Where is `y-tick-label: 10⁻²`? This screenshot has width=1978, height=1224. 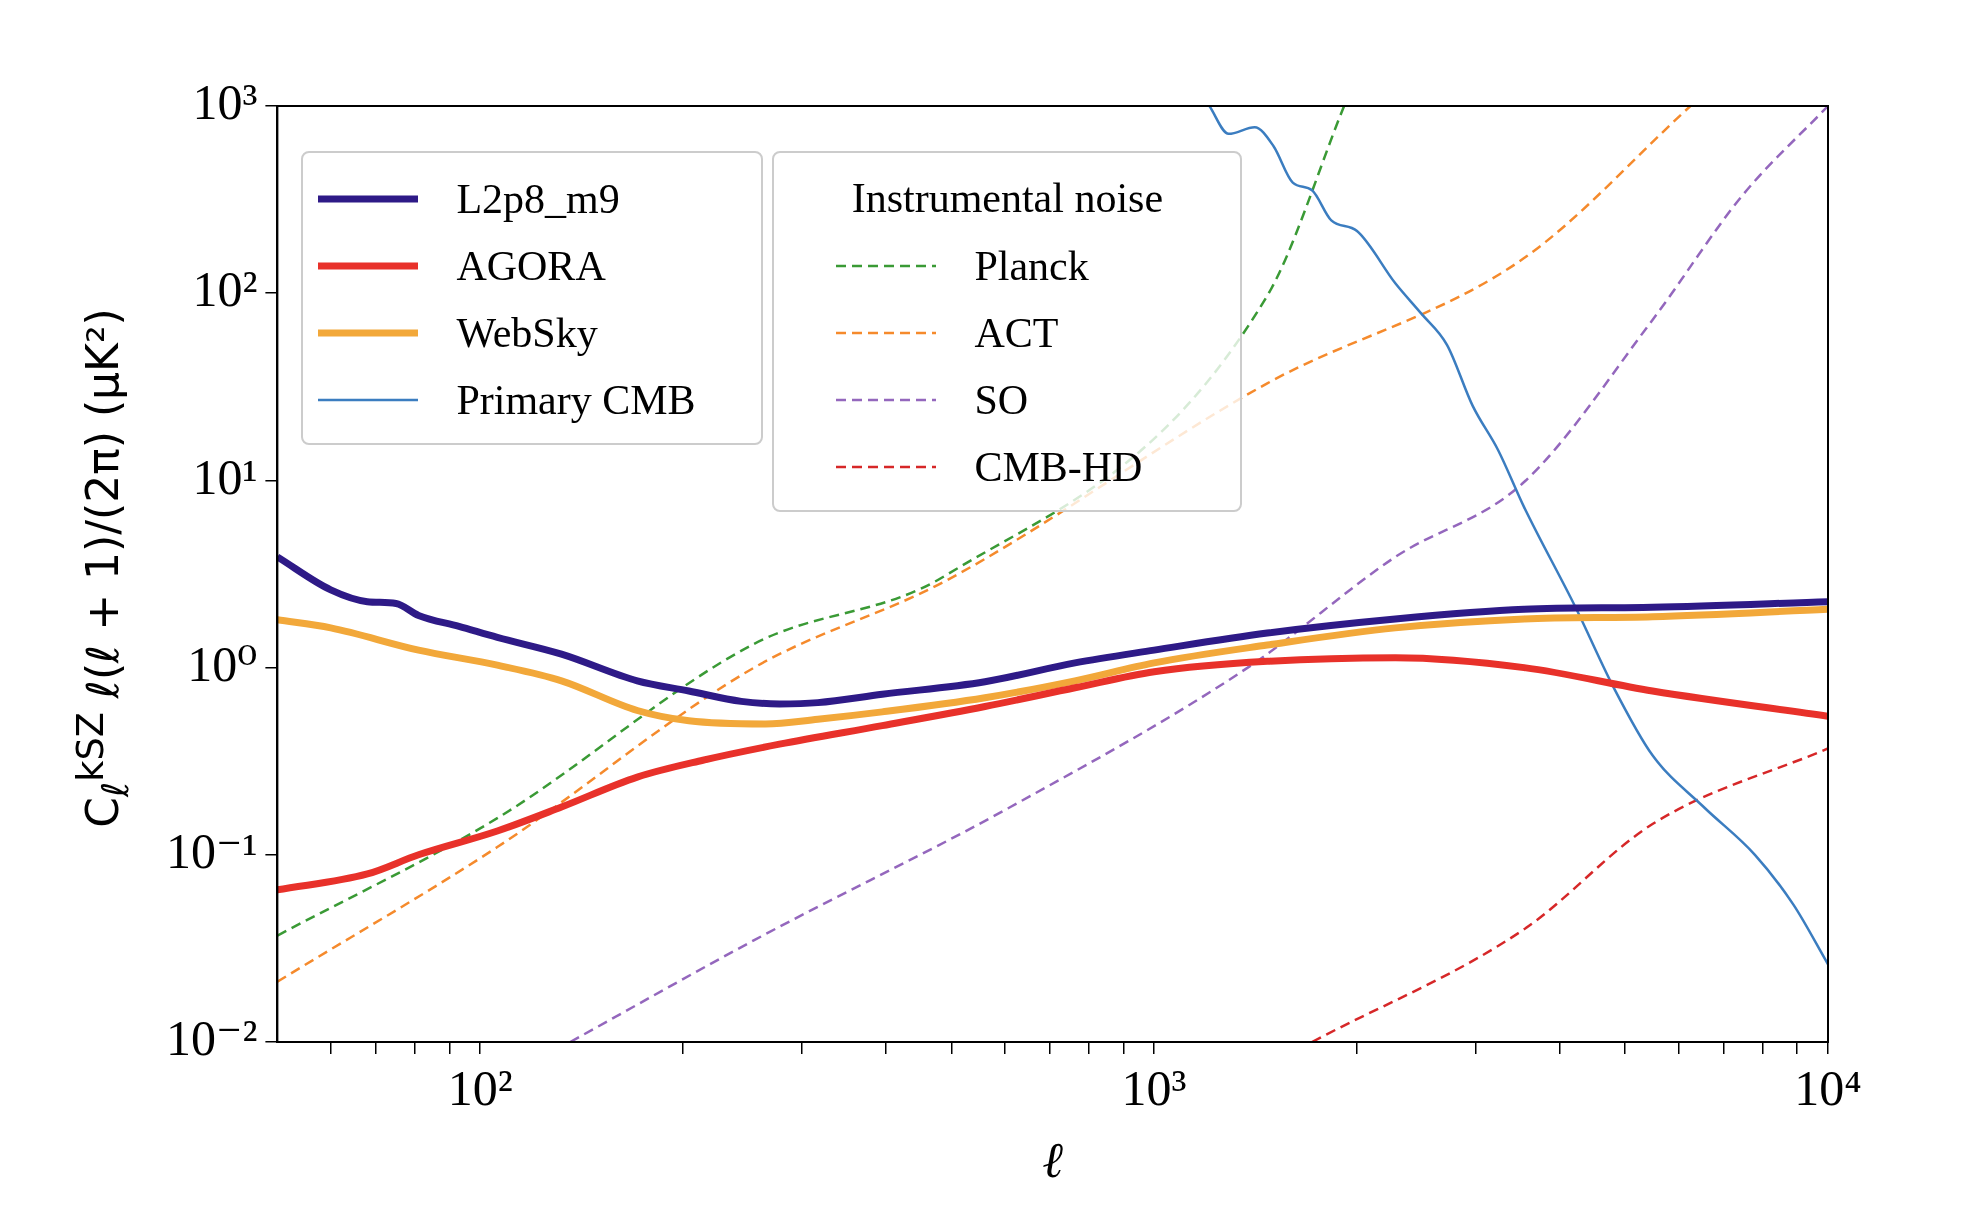 y-tick-label: 10⁻² is located at coordinates (211, 1038).